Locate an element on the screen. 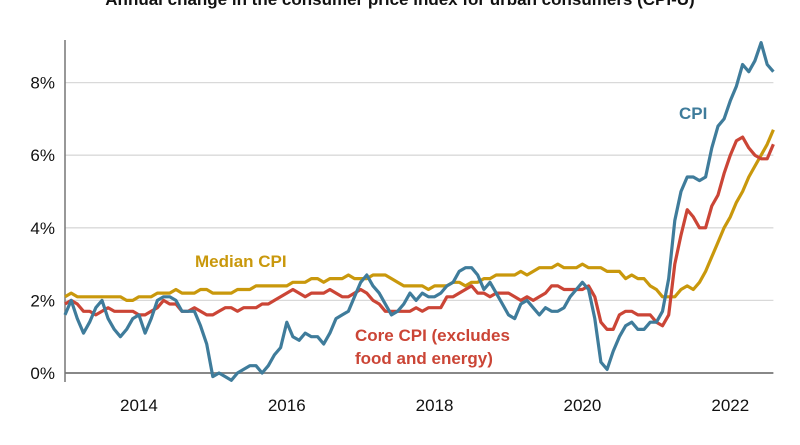 The height and width of the screenshot is (445, 800). series-label-core-cpi-excludes-food-and-energy: food and energy) is located at coordinates (424, 358).